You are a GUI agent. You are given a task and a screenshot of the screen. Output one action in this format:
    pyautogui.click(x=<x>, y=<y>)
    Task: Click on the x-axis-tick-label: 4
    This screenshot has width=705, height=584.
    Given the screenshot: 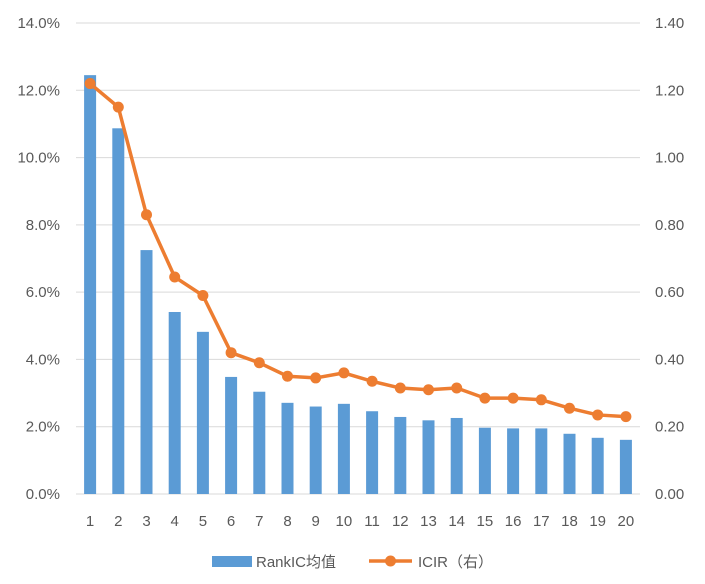 What is the action you would take?
    pyautogui.click(x=175, y=521)
    